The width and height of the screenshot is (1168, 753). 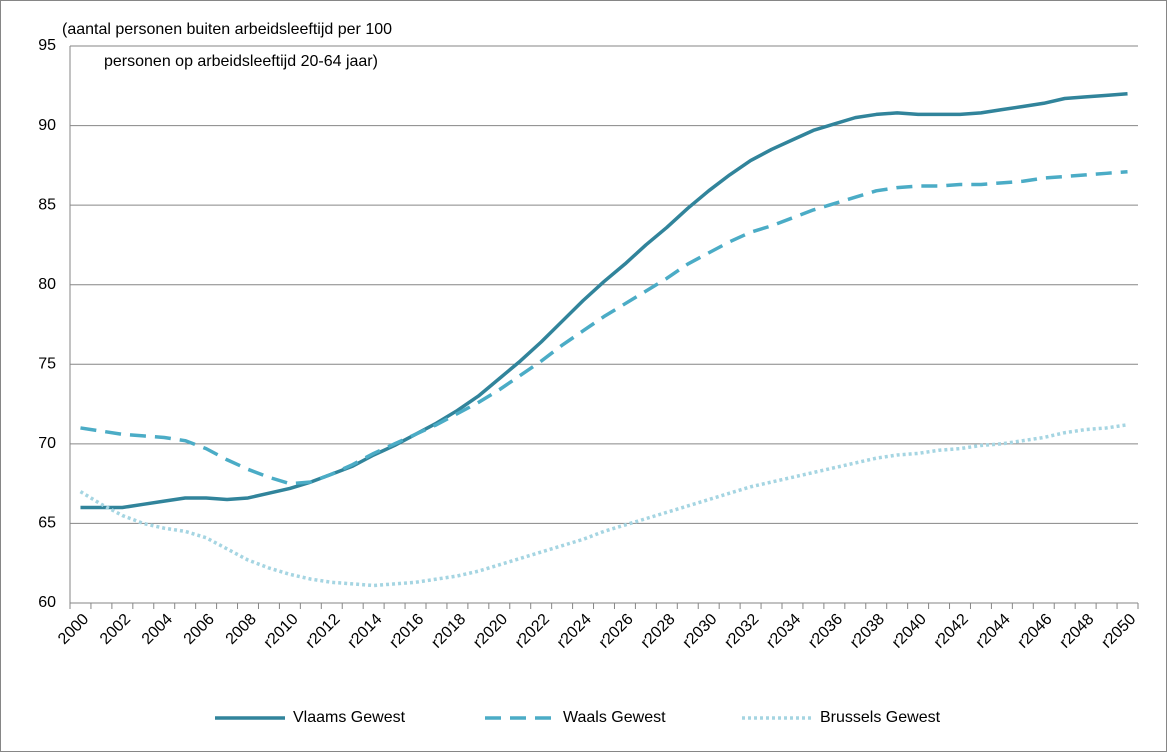 I want to click on y-tick-label: 60, so click(x=47, y=602).